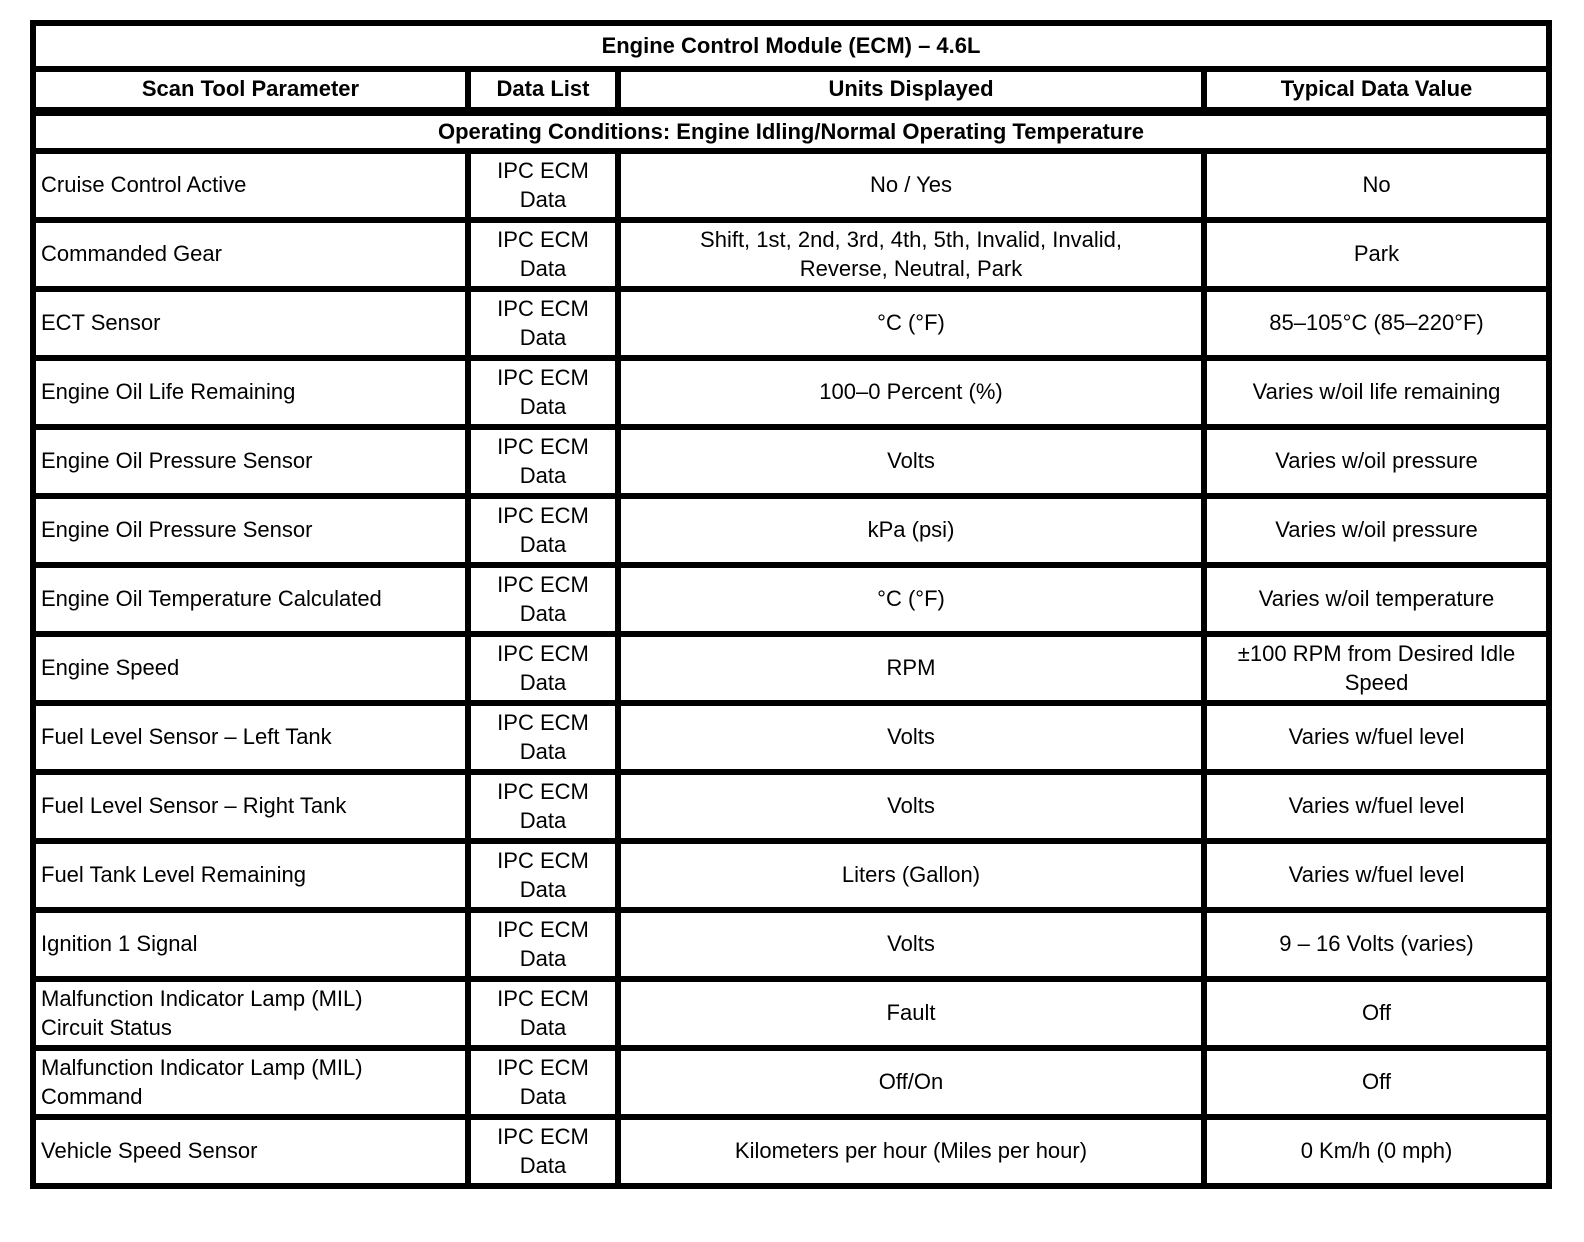  Describe the element at coordinates (911, 393) in the screenshot. I see `units-cell: 100–0 Percent (%)` at that location.